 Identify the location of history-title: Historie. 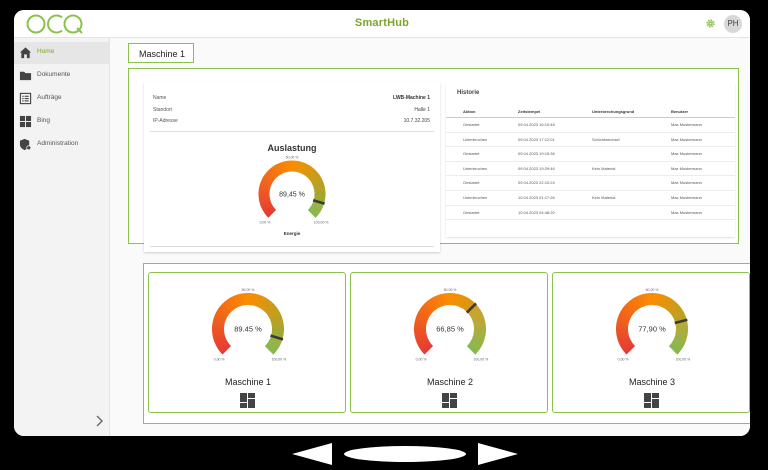
(468, 93).